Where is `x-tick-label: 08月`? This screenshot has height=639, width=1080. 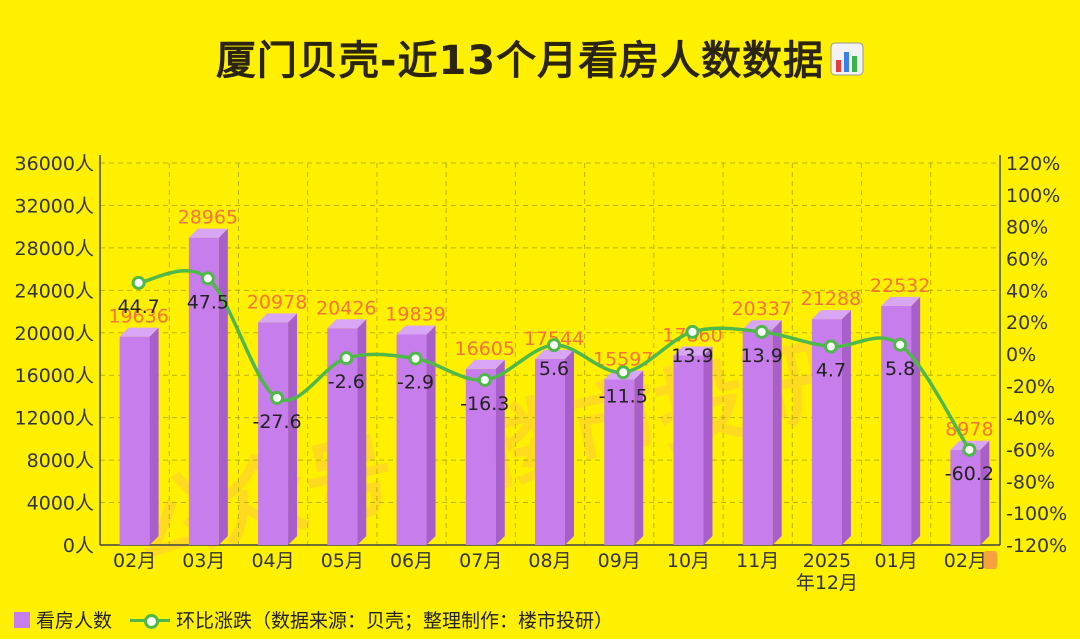 x-tick-label: 08月 is located at coordinates (549, 561).